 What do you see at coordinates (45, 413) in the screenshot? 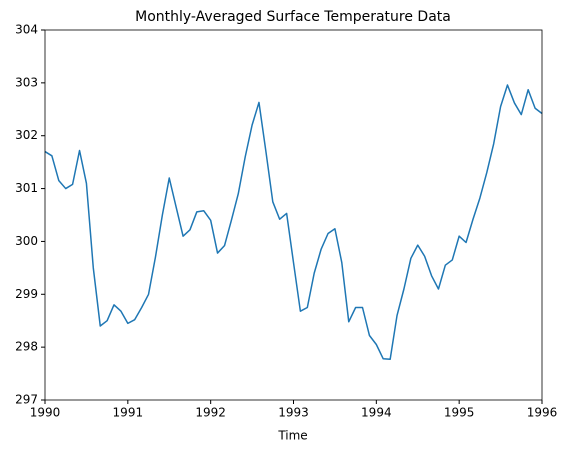
I see `x-tick-label: 1990` at bounding box center [45, 413].